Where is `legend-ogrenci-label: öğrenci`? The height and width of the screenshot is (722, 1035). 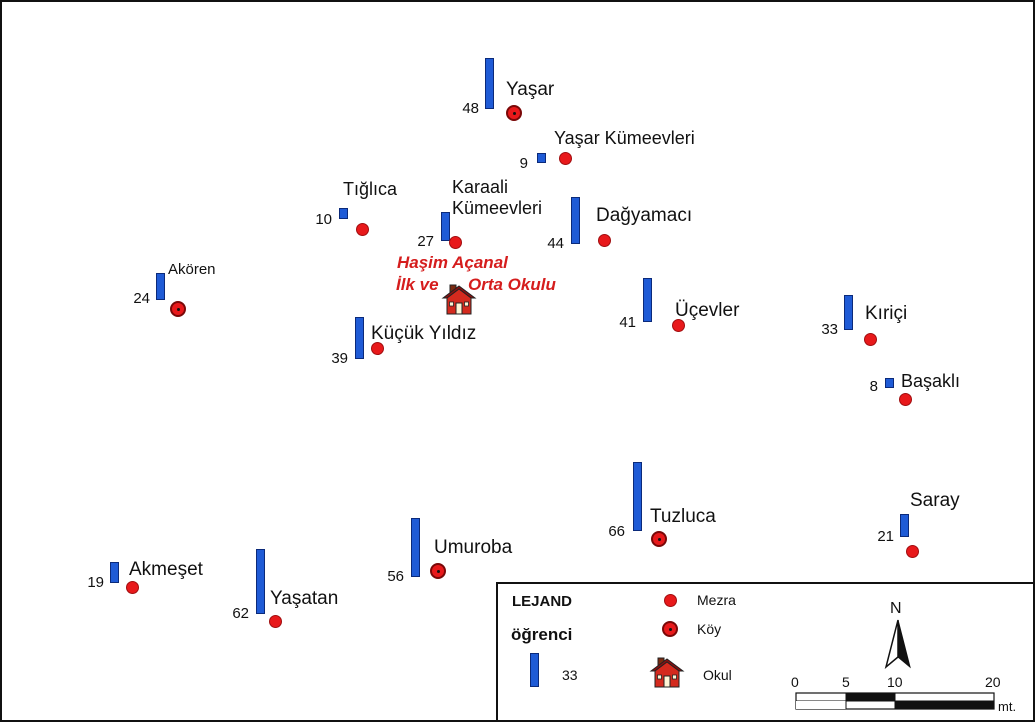 legend-ogrenci-label: öğrenci is located at coordinates (542, 634).